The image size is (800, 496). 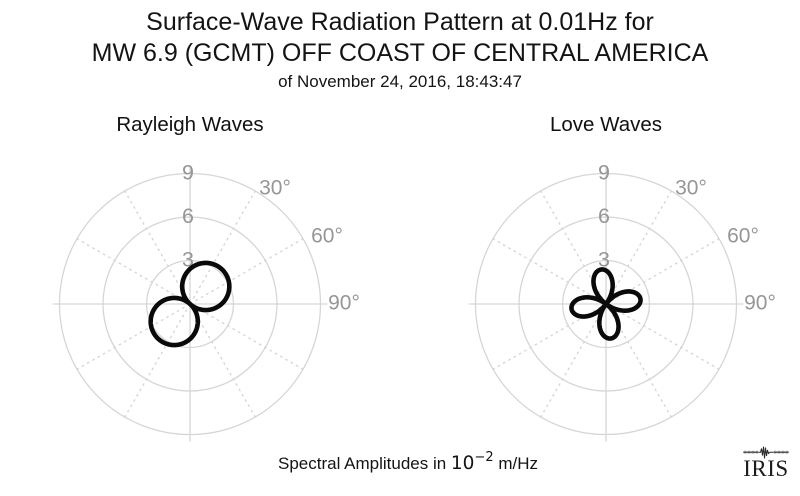 I want to click on rayleigh-plot-title: Rayleigh Waves, so click(x=190, y=124).